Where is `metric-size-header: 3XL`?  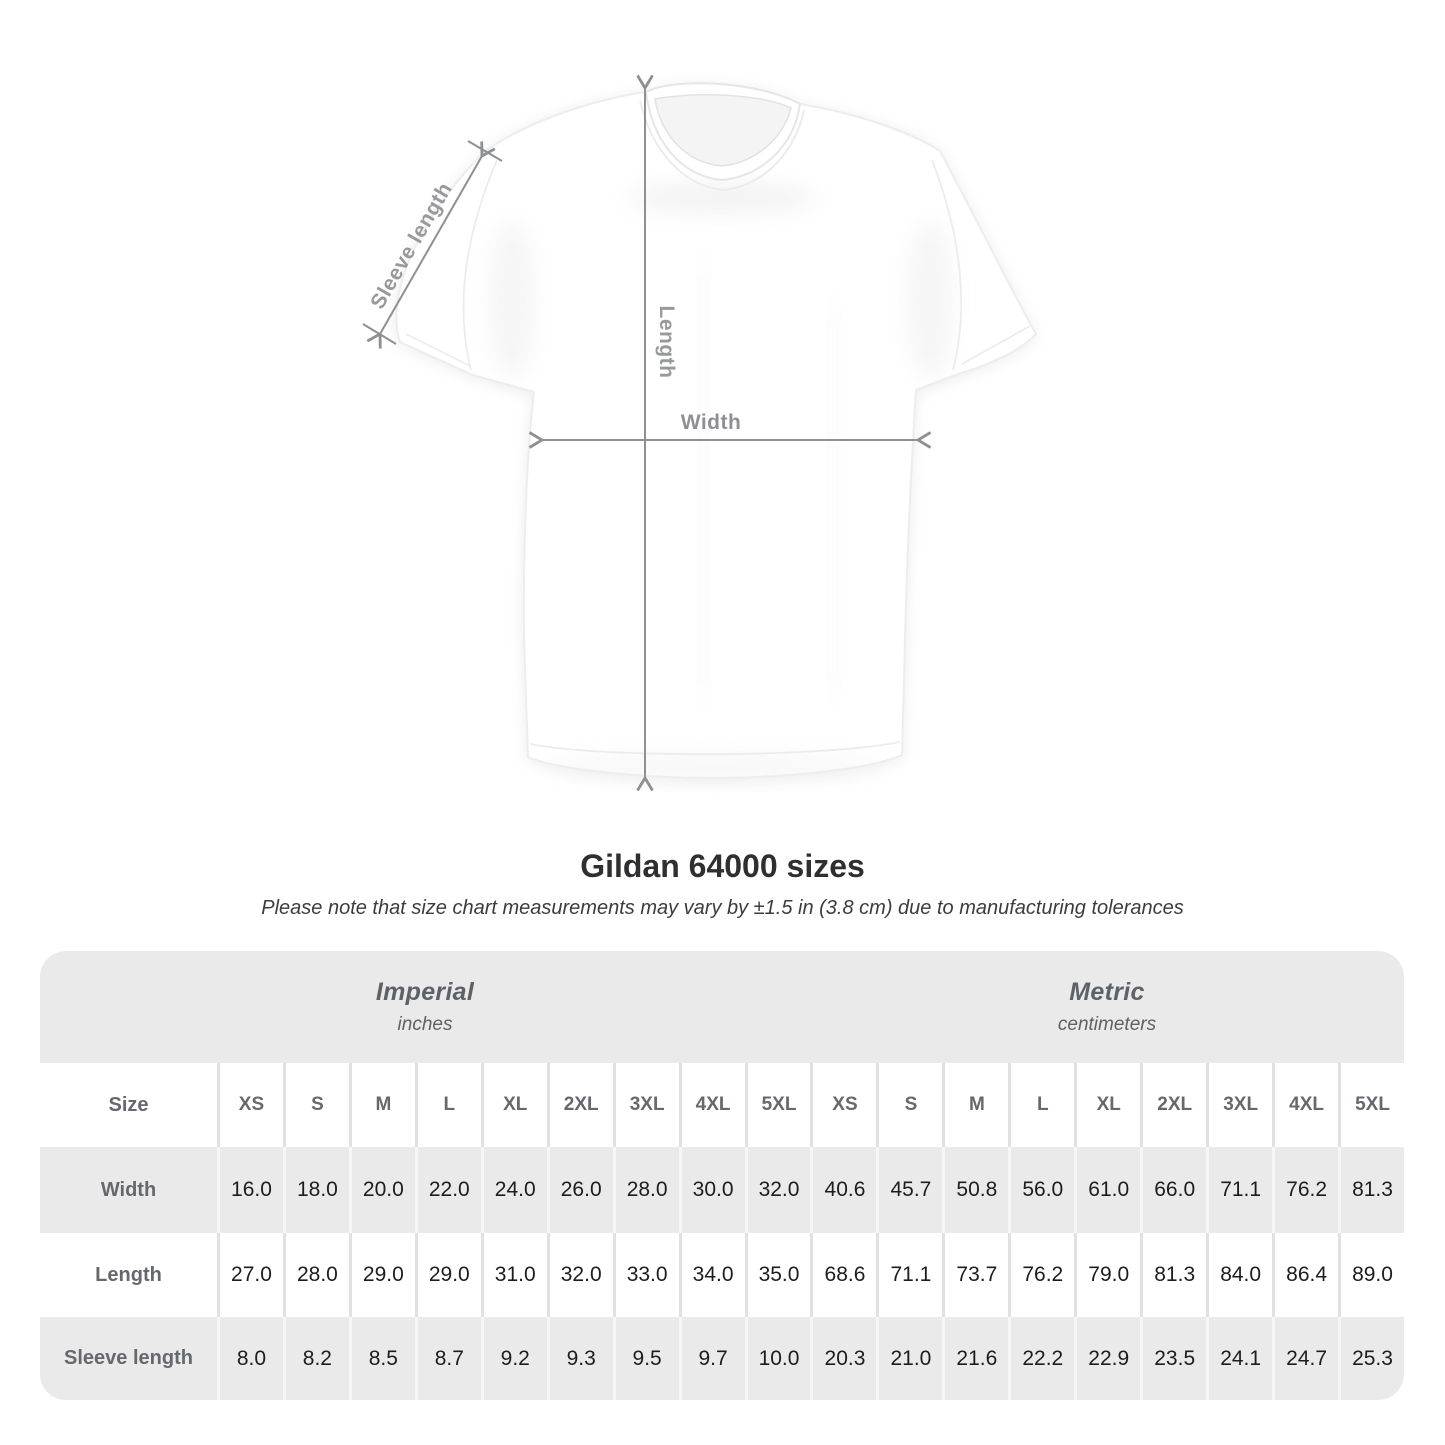 metric-size-header: 3XL is located at coordinates (1239, 1105).